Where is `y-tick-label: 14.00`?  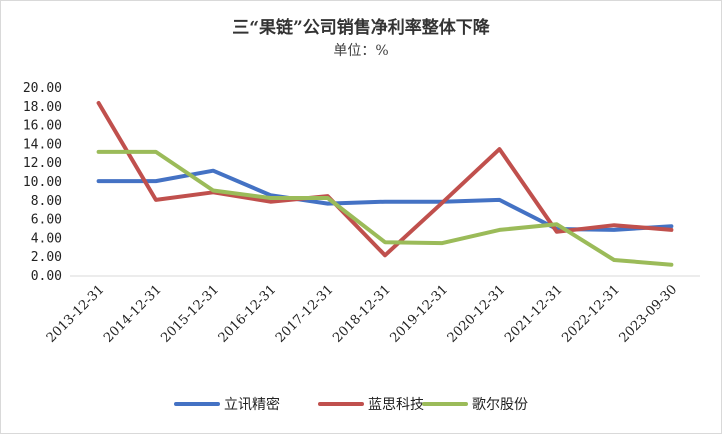 y-tick-label: 14.00 is located at coordinates (42, 144).